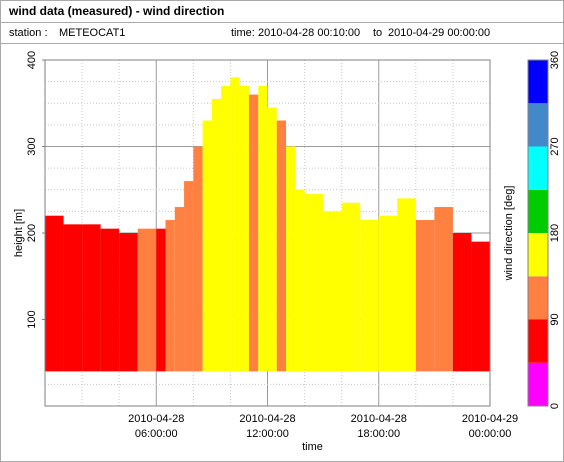 This screenshot has height=462, width=564. Describe the element at coordinates (243, 33) in the screenshot. I see `time-label: time:` at that location.